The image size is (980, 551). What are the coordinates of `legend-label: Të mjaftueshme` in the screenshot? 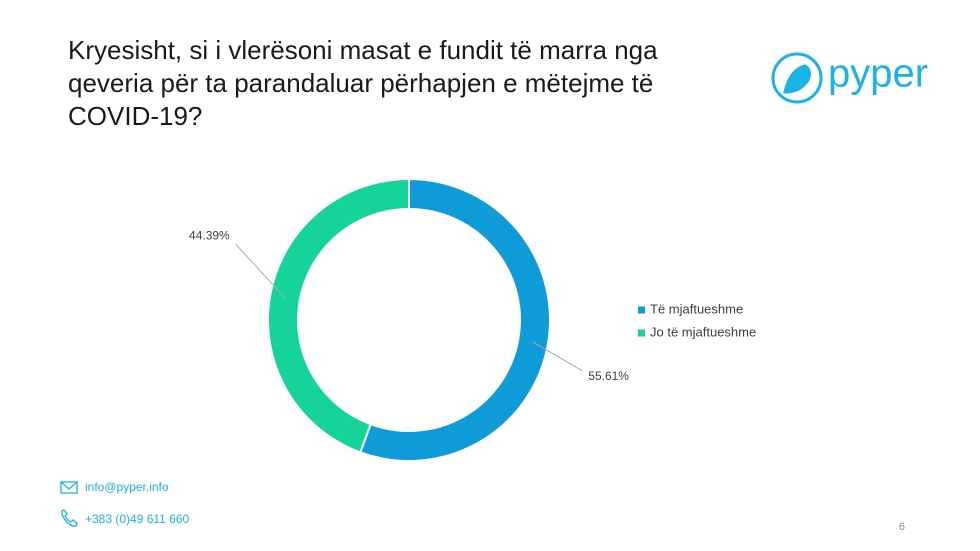 It's located at (696, 308).